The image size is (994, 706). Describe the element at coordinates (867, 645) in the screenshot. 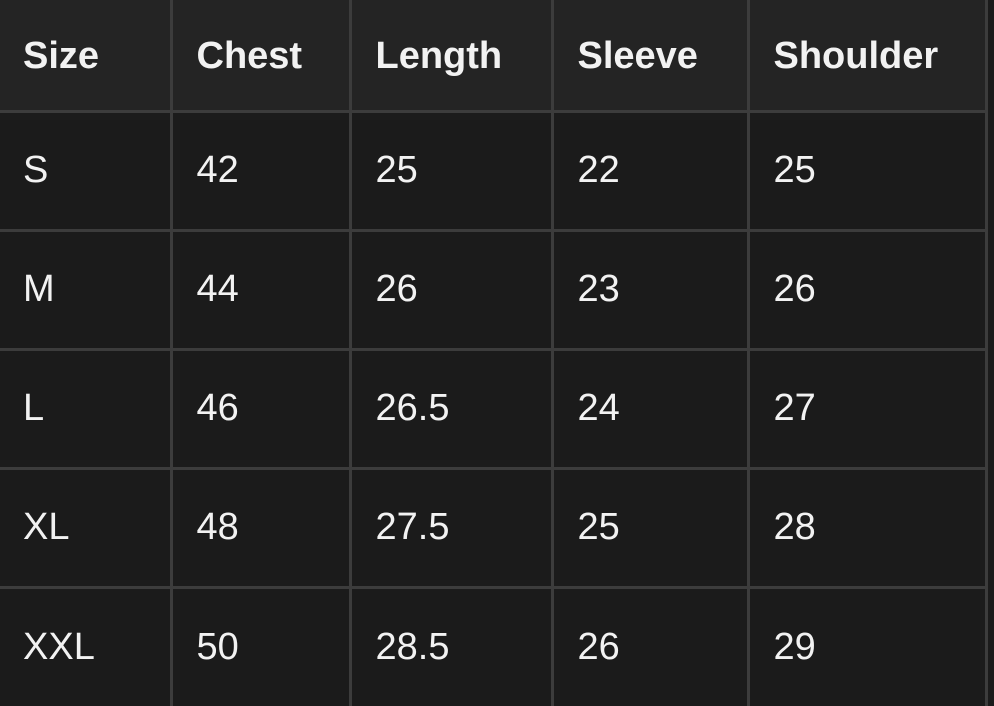

I see `cell-shoulder: 29` at that location.